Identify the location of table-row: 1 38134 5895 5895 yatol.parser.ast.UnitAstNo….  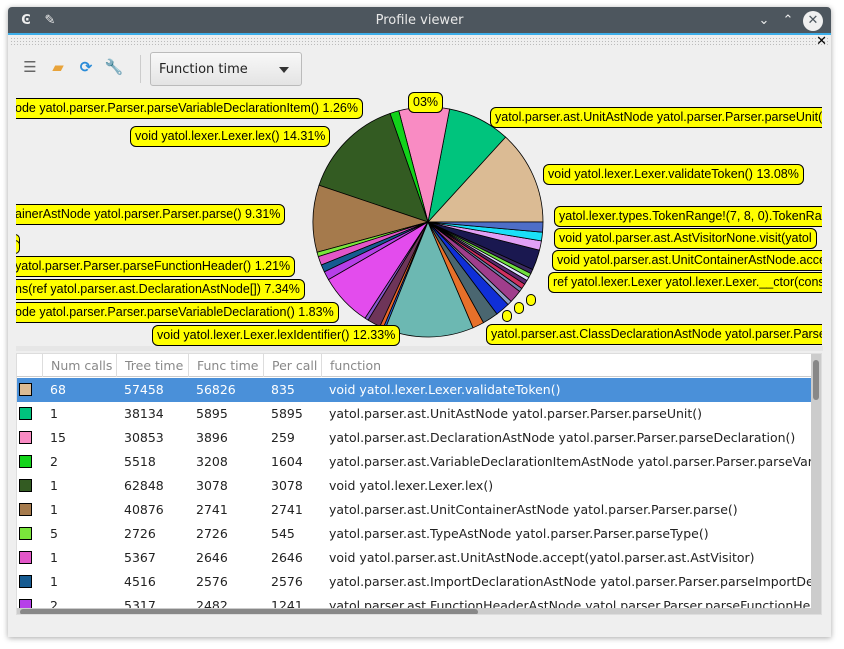
(415, 414).